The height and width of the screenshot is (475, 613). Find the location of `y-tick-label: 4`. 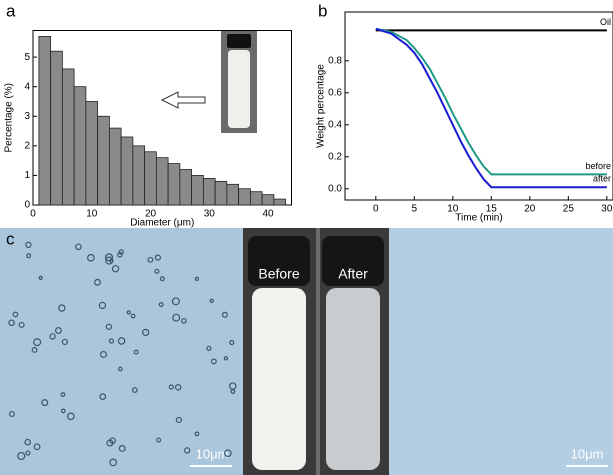

y-tick-label: 4 is located at coordinates (27, 86).